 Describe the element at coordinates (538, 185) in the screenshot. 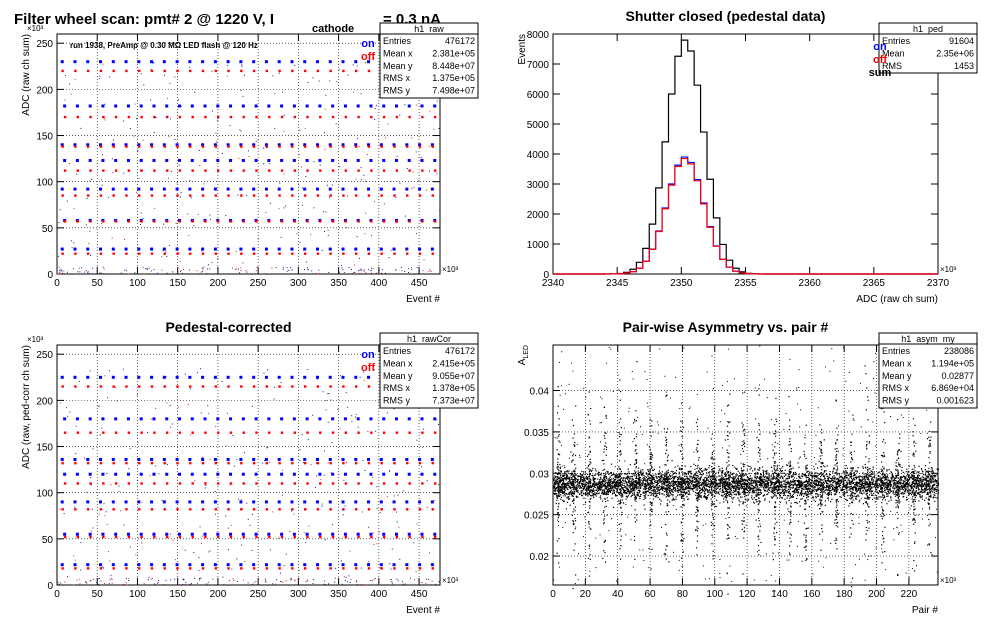

I see `y-tick-label: 3000` at that location.